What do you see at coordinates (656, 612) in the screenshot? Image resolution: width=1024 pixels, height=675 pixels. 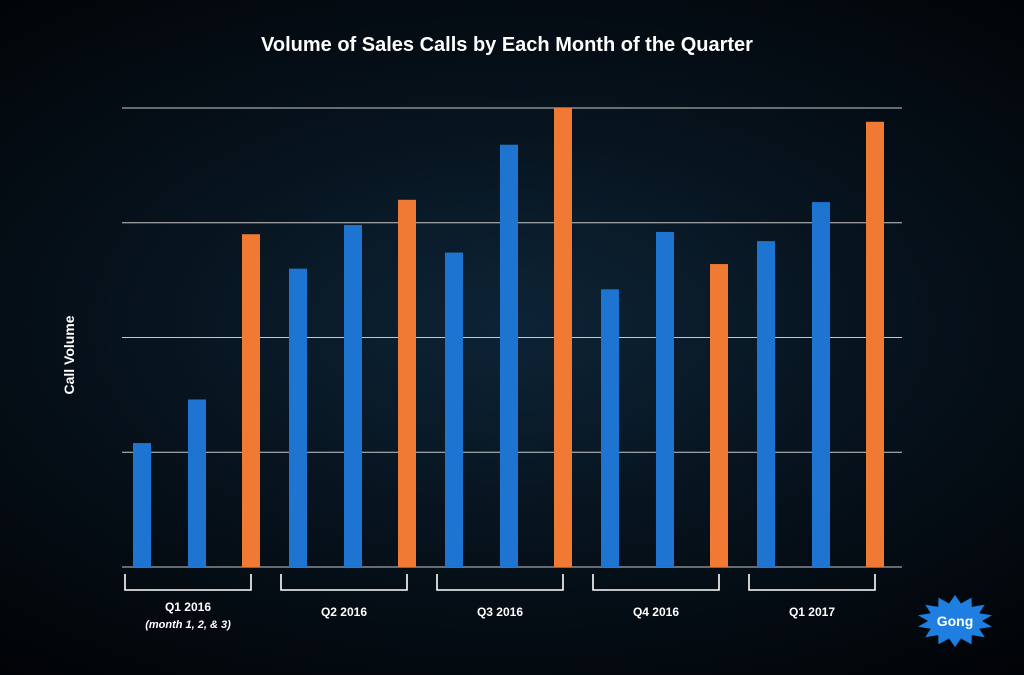 I see `group-label: Q4 2016` at bounding box center [656, 612].